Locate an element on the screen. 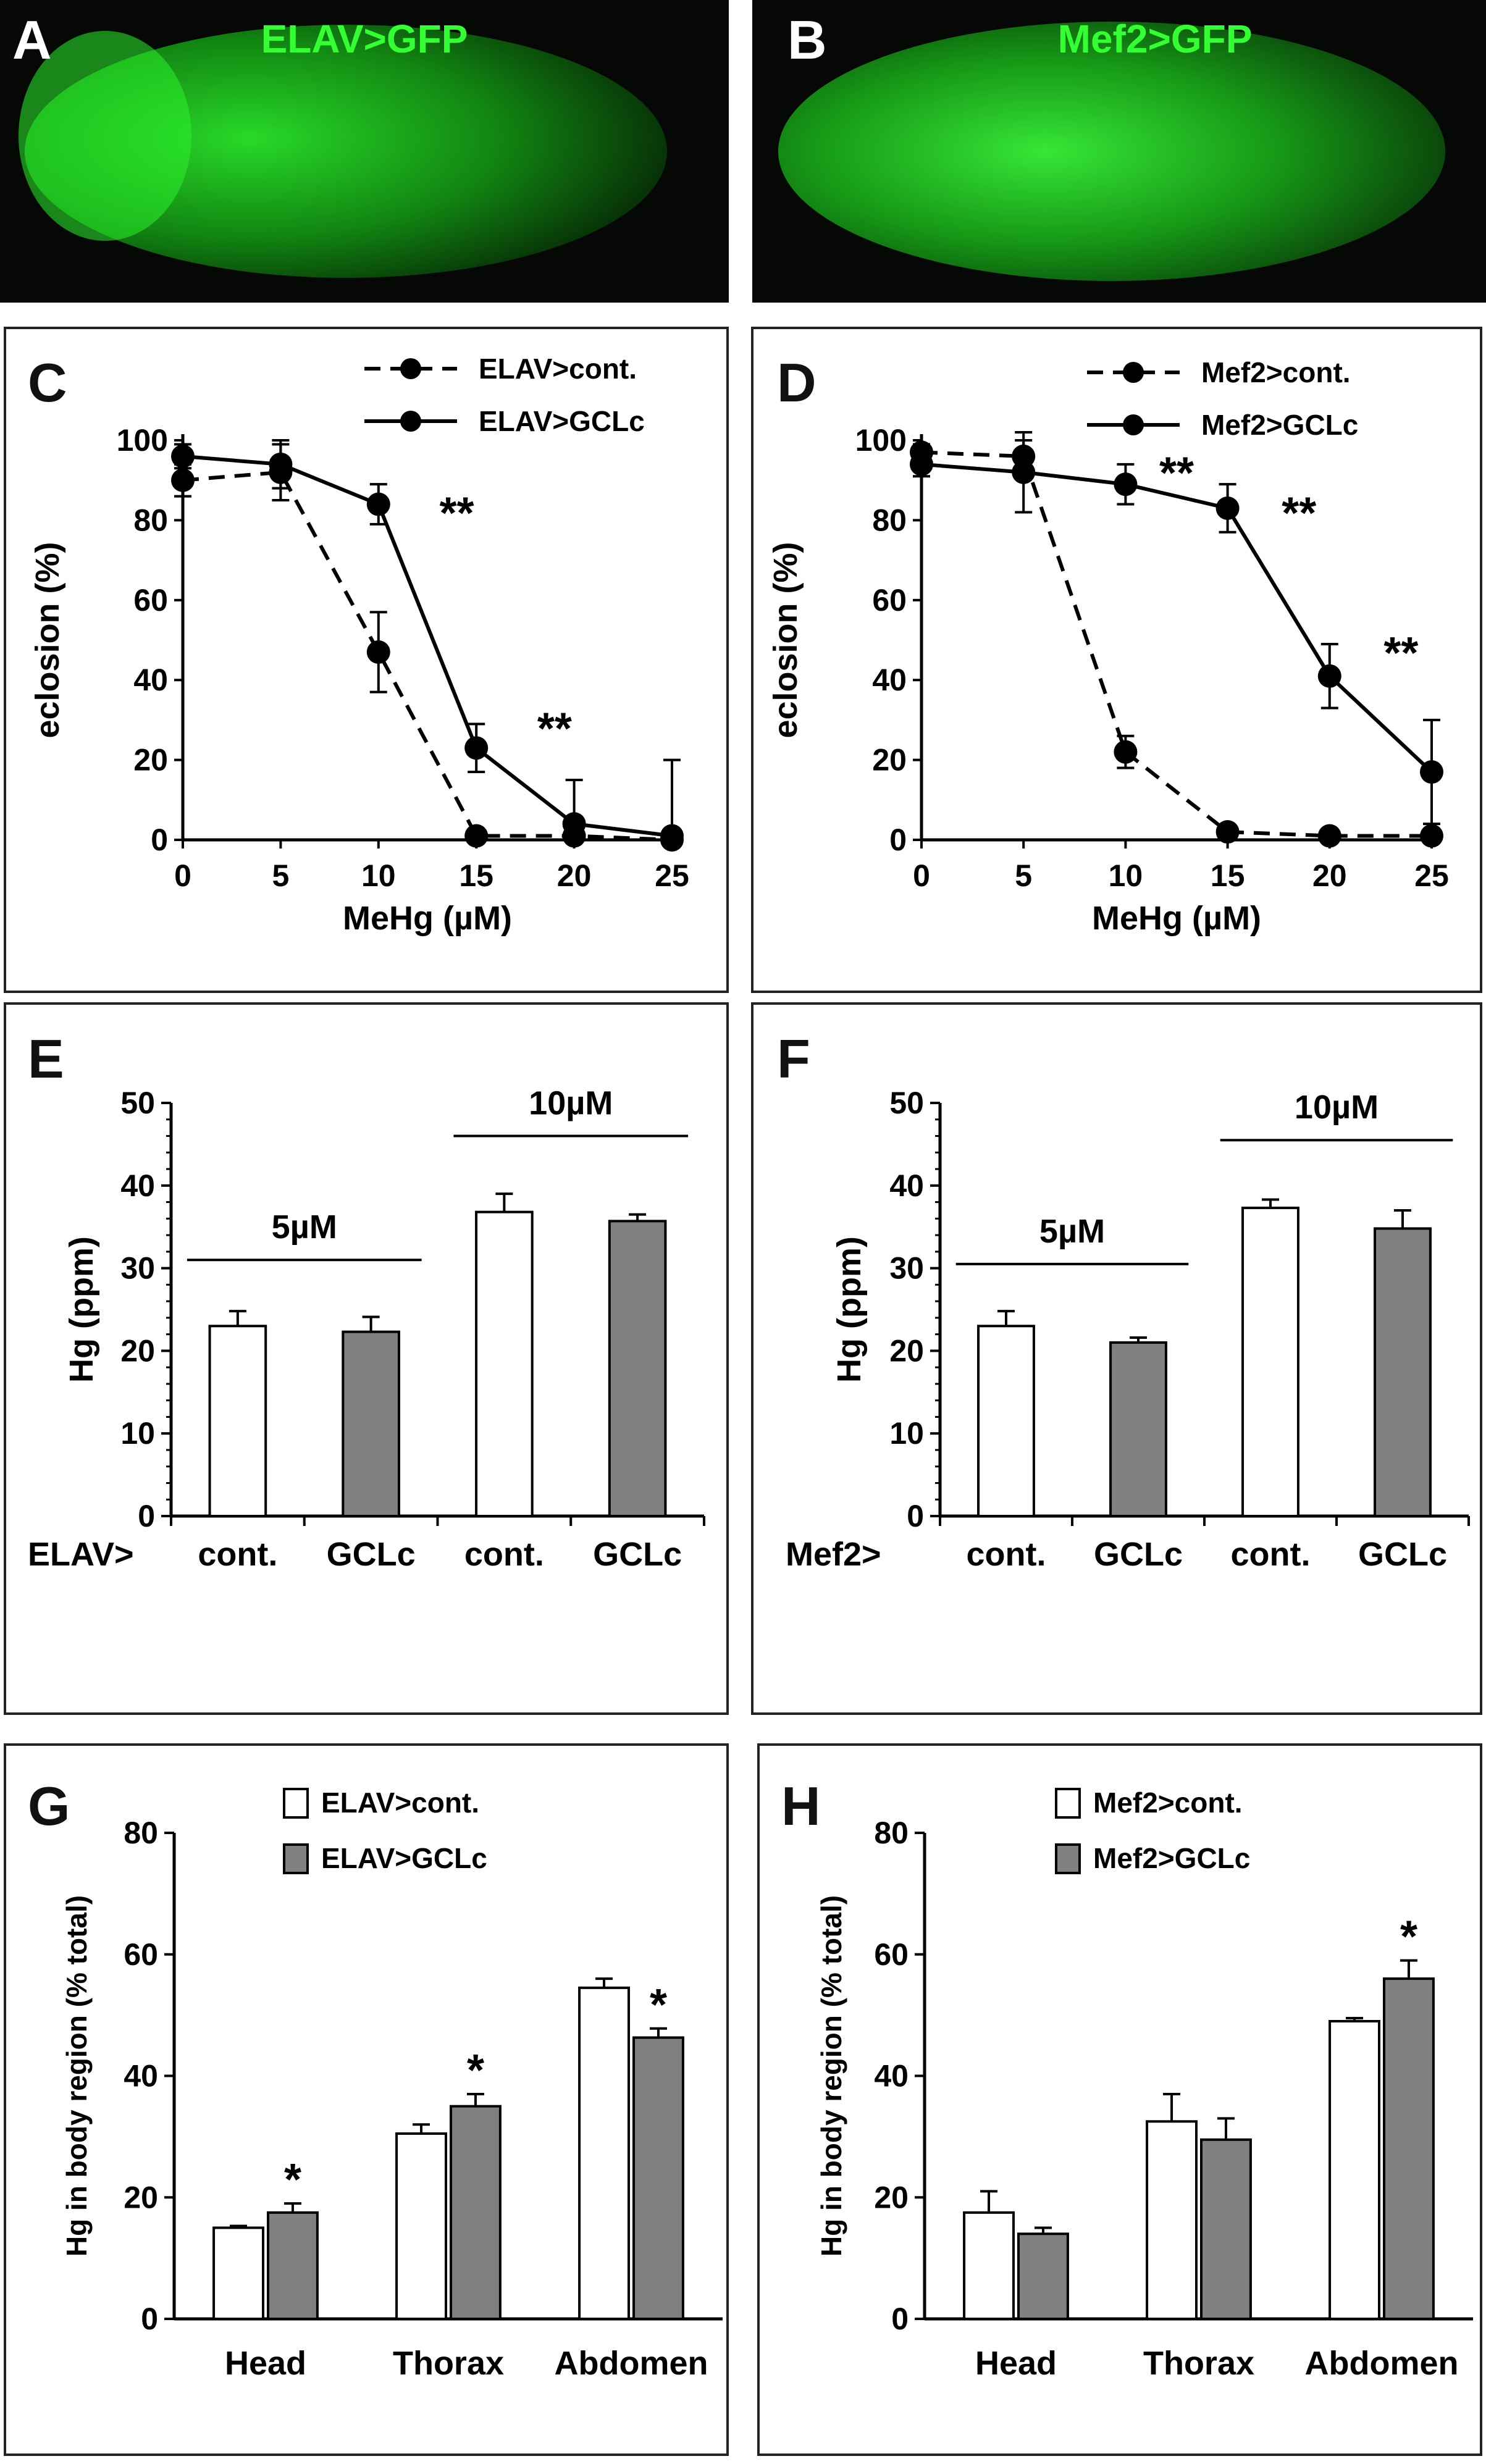 This screenshot has width=1486, height=2464. panel-e-frame is located at coordinates (366, 1358).